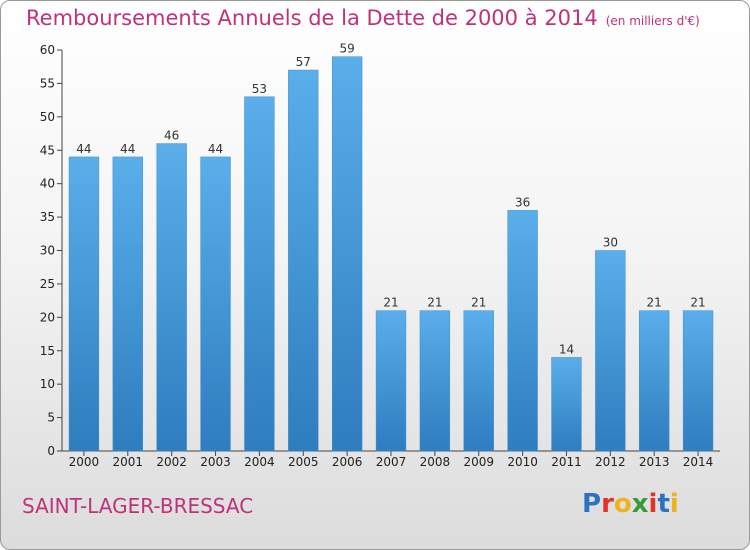 Image resolution: width=750 pixels, height=550 pixels. I want to click on bar-2011, so click(566, 404).